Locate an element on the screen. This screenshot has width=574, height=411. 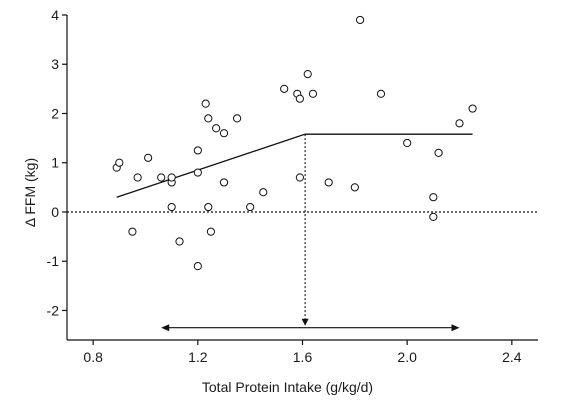
piecewise-fit-line is located at coordinates (294, 165).